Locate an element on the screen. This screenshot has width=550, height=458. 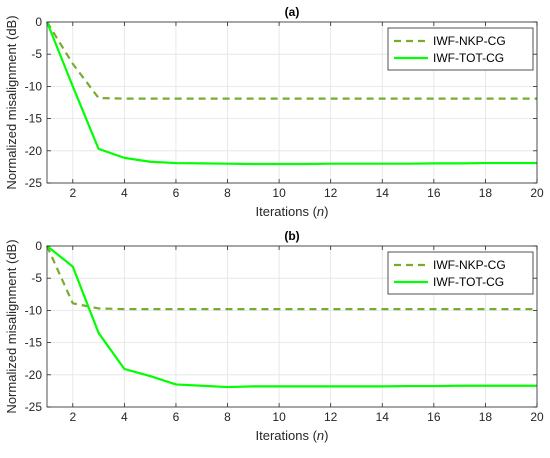
chart-title: (a) is located at coordinates (292, 12).